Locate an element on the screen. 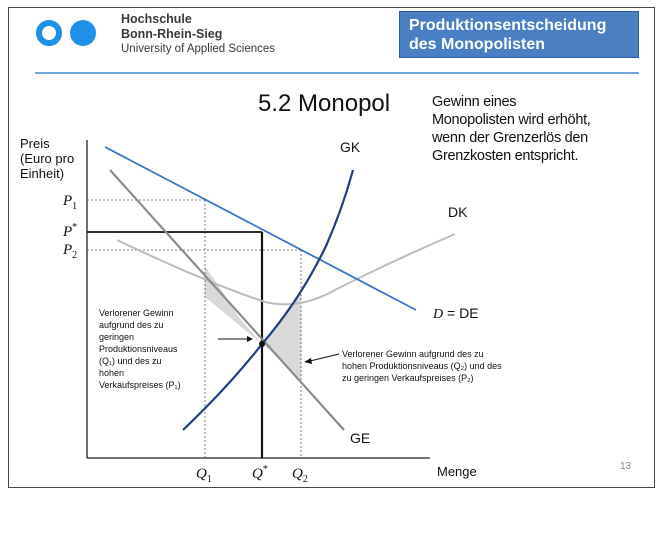 The height and width of the screenshot is (535, 663). slide-title-box: Produktionsentscheidung des Monopolisten is located at coordinates (519, 34).